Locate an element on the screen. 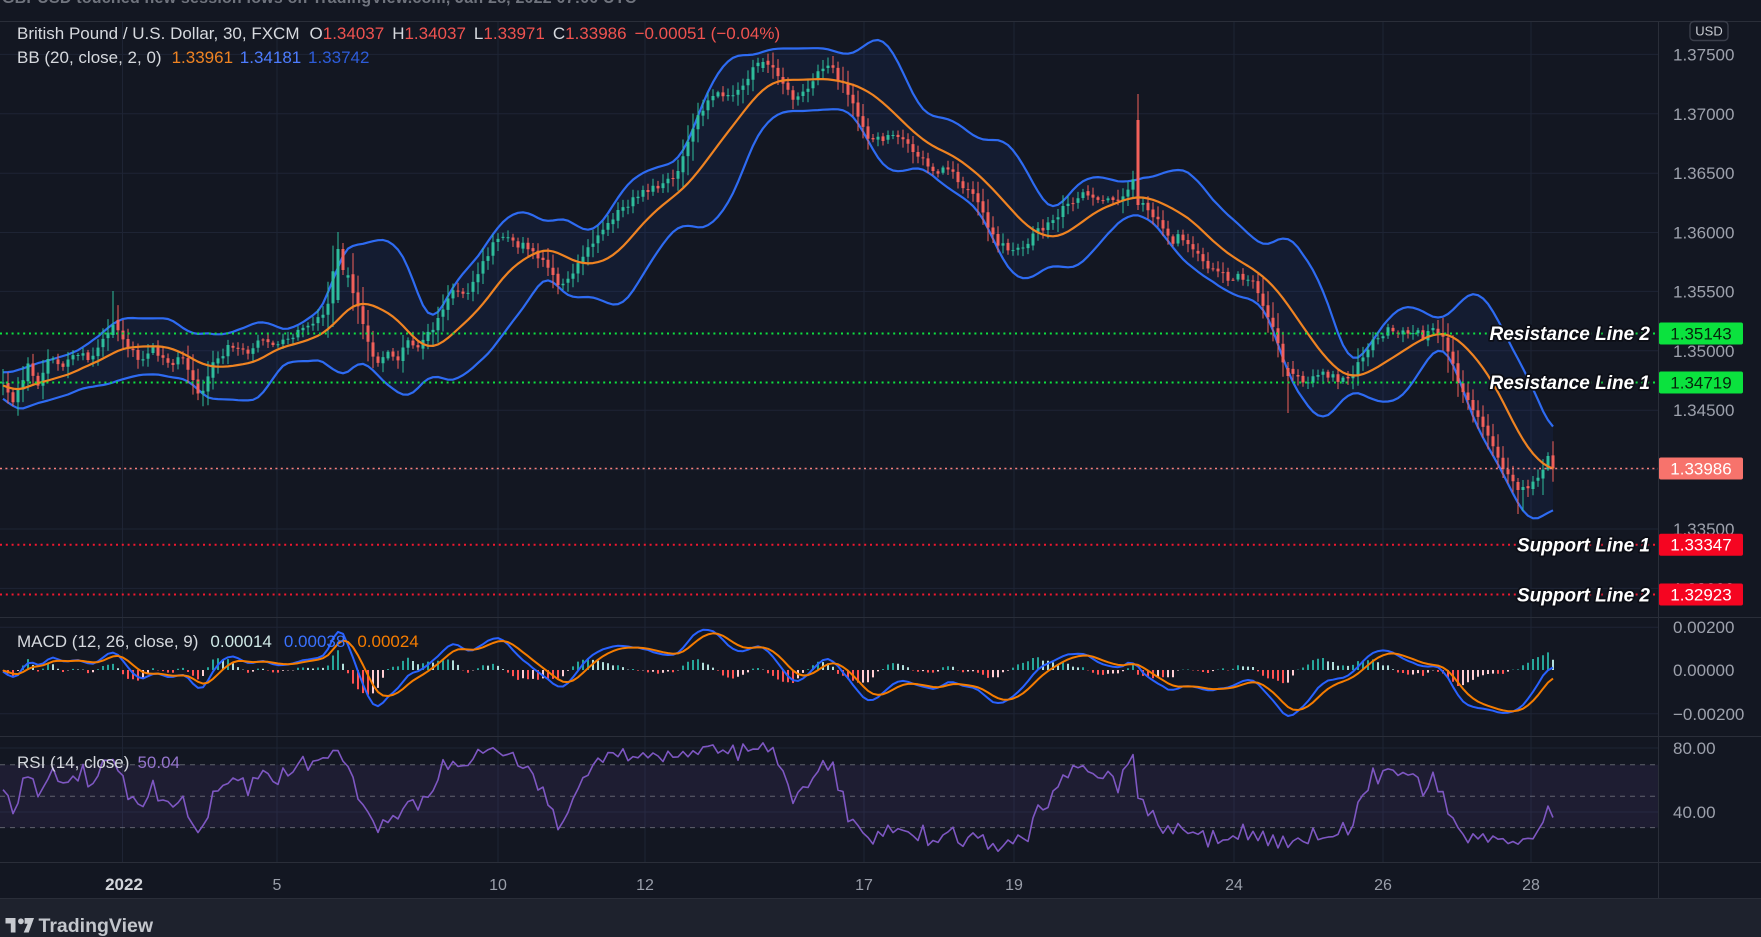 This screenshot has height=937, width=1761. svg-text: 1.33347 is located at coordinates (1700, 545).